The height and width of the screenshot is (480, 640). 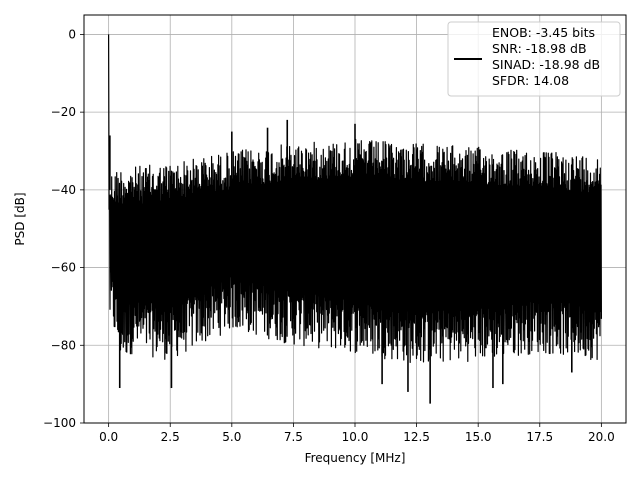 What do you see at coordinates (546, 64) in the screenshot?
I see `legend-sinad: SINAD: -18.98 dB` at bounding box center [546, 64].